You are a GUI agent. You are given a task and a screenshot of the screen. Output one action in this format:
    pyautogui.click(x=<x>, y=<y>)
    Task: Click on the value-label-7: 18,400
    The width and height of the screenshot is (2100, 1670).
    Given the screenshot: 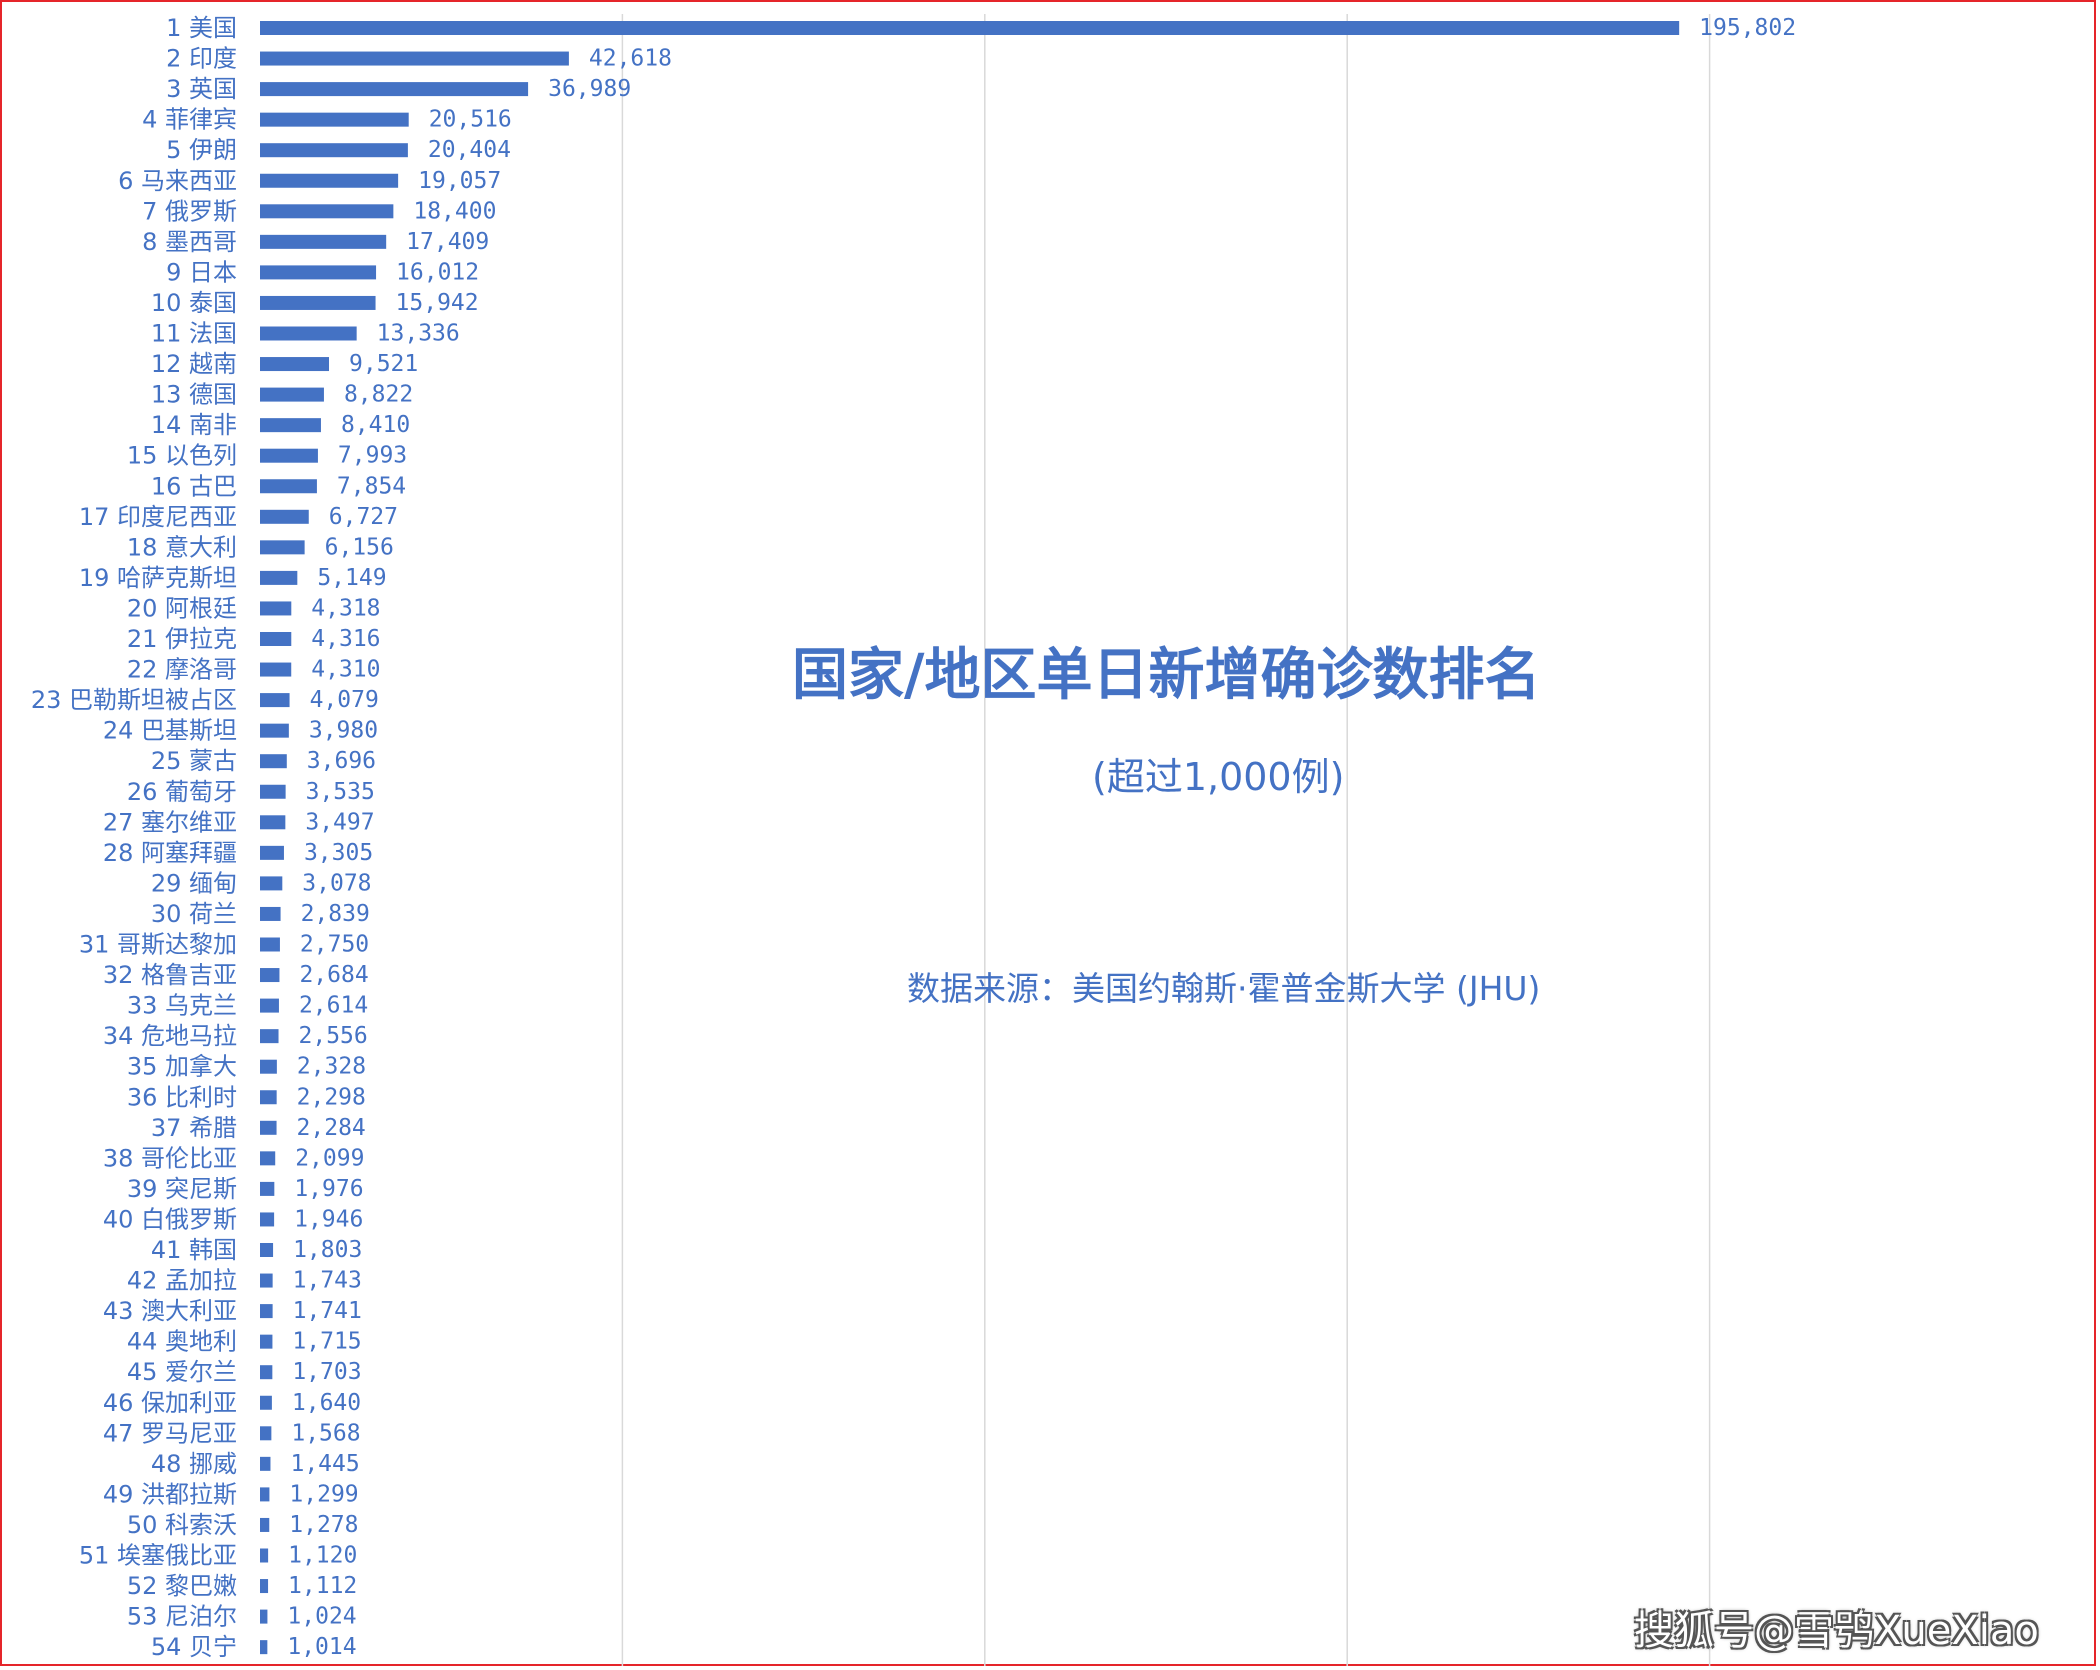 What is the action you would take?
    pyautogui.click(x=454, y=211)
    